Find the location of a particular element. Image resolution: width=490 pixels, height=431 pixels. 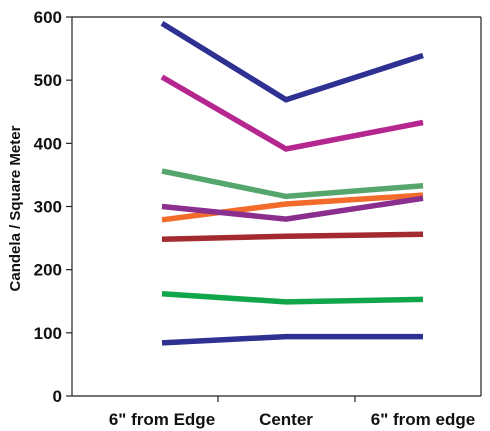

y-tick-label: 0 is located at coordinates (57, 396).